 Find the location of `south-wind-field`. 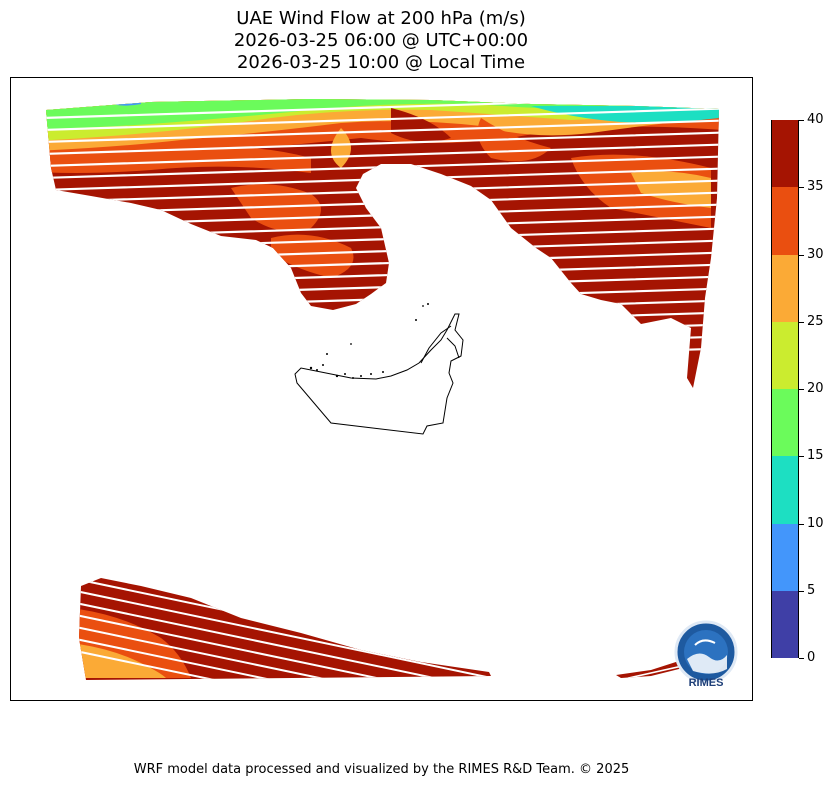

south-wind-field is located at coordinates (285, 629).